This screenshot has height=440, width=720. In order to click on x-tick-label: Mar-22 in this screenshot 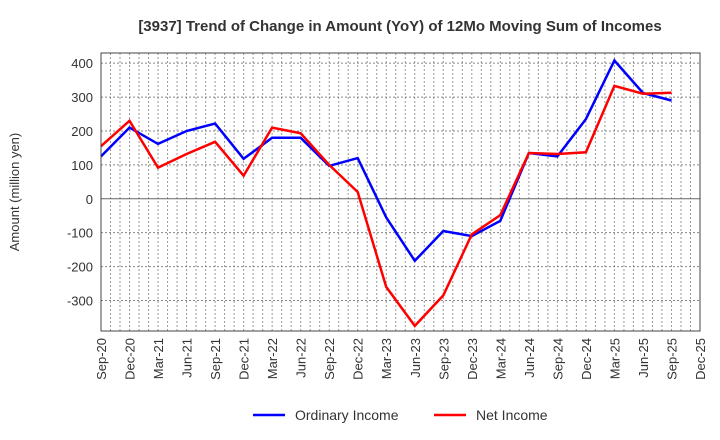, I will do `click(272, 358)`.